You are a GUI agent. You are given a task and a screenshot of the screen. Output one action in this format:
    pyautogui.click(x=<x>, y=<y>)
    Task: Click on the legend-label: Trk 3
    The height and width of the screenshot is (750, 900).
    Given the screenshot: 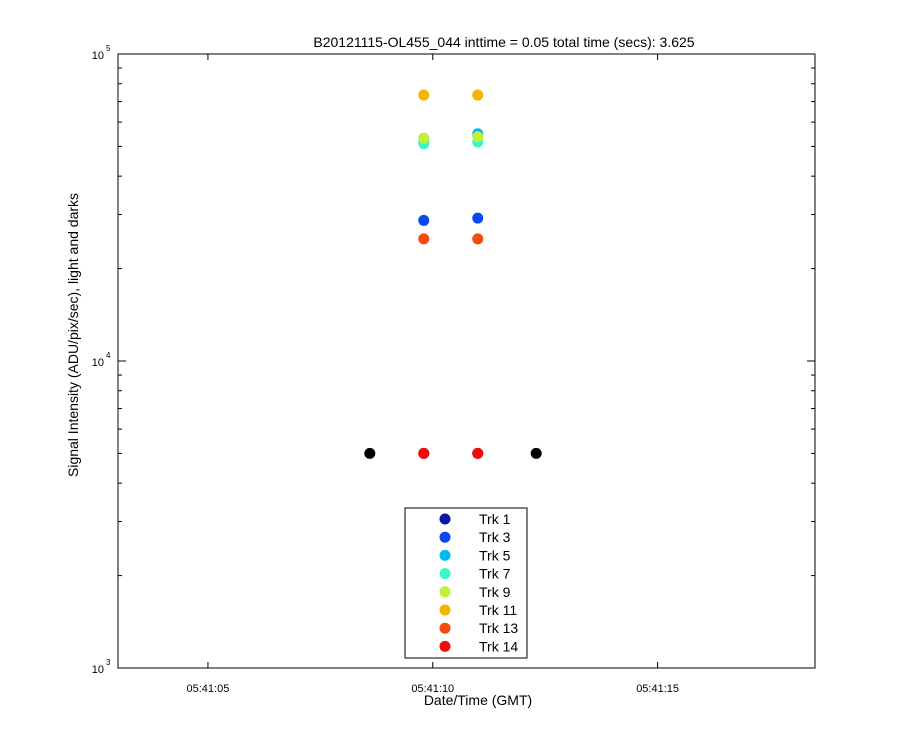 What is the action you would take?
    pyautogui.click(x=495, y=537)
    